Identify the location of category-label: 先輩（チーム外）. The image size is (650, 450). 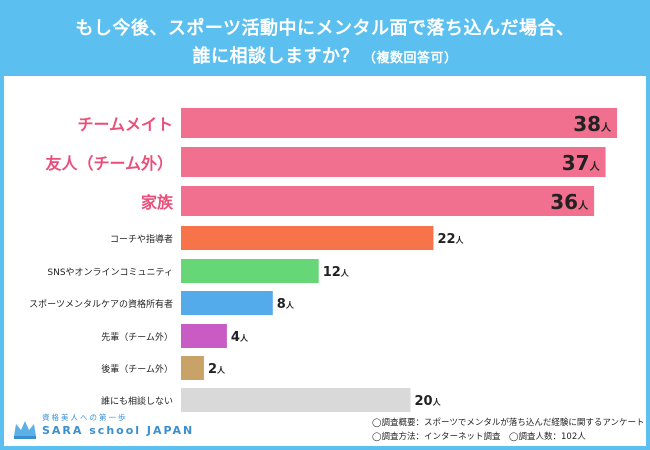
(137, 337).